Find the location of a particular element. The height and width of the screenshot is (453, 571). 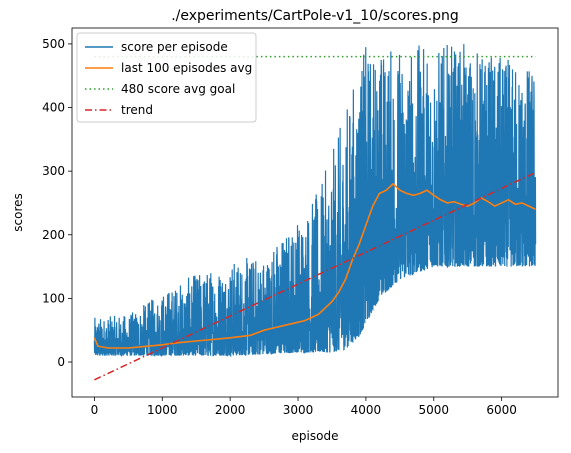

y-tick-label-5: 500 is located at coordinates (53, 44).